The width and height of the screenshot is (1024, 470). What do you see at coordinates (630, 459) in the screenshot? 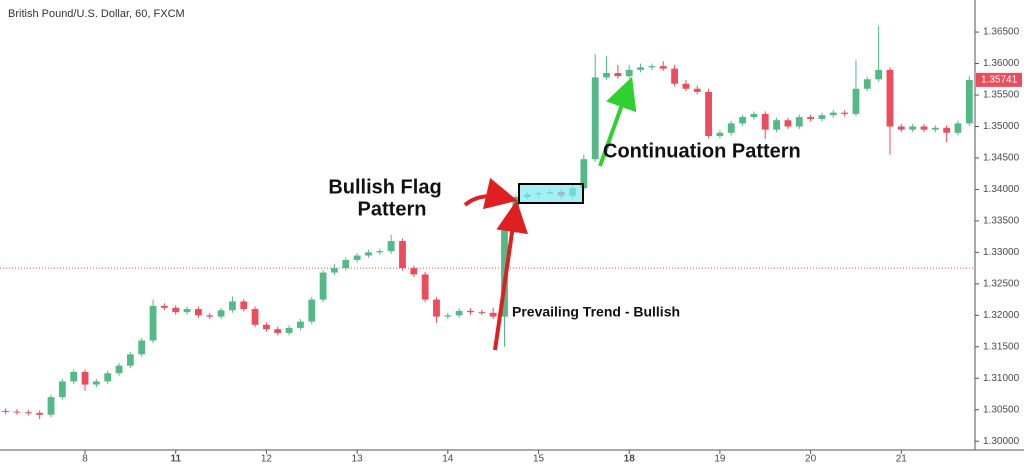
I see `x-tick-label: 18` at bounding box center [630, 459].